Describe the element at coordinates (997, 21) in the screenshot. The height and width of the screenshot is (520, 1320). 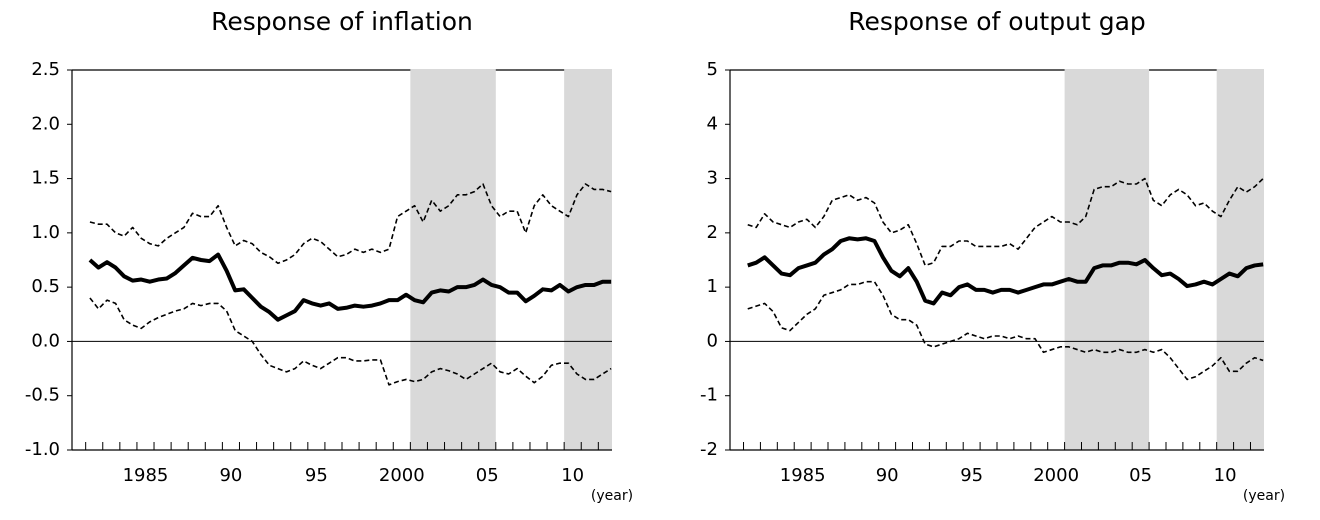
I see `chart-title: Response of output gap` at that location.